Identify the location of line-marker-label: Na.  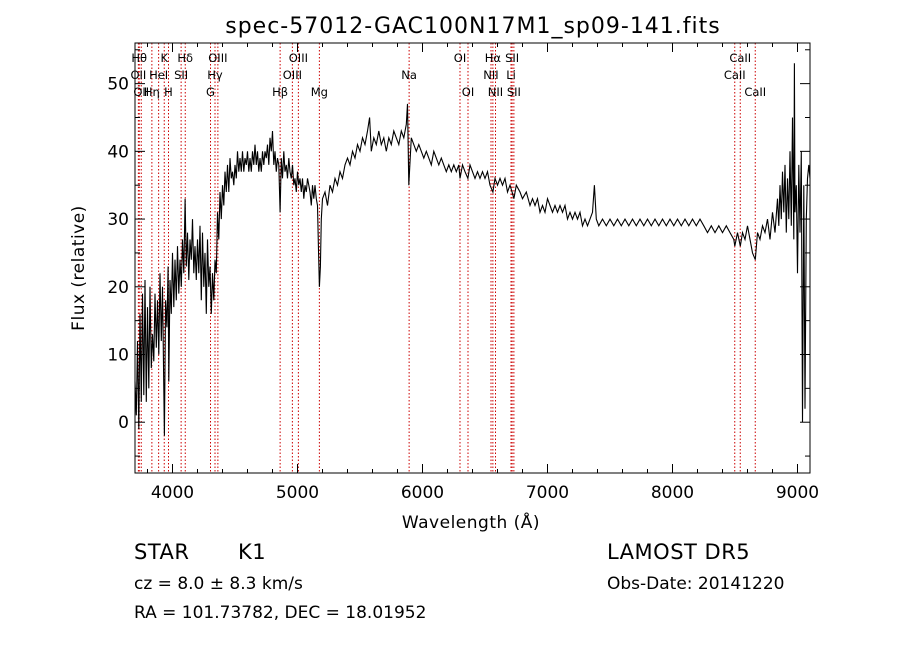
(409, 75).